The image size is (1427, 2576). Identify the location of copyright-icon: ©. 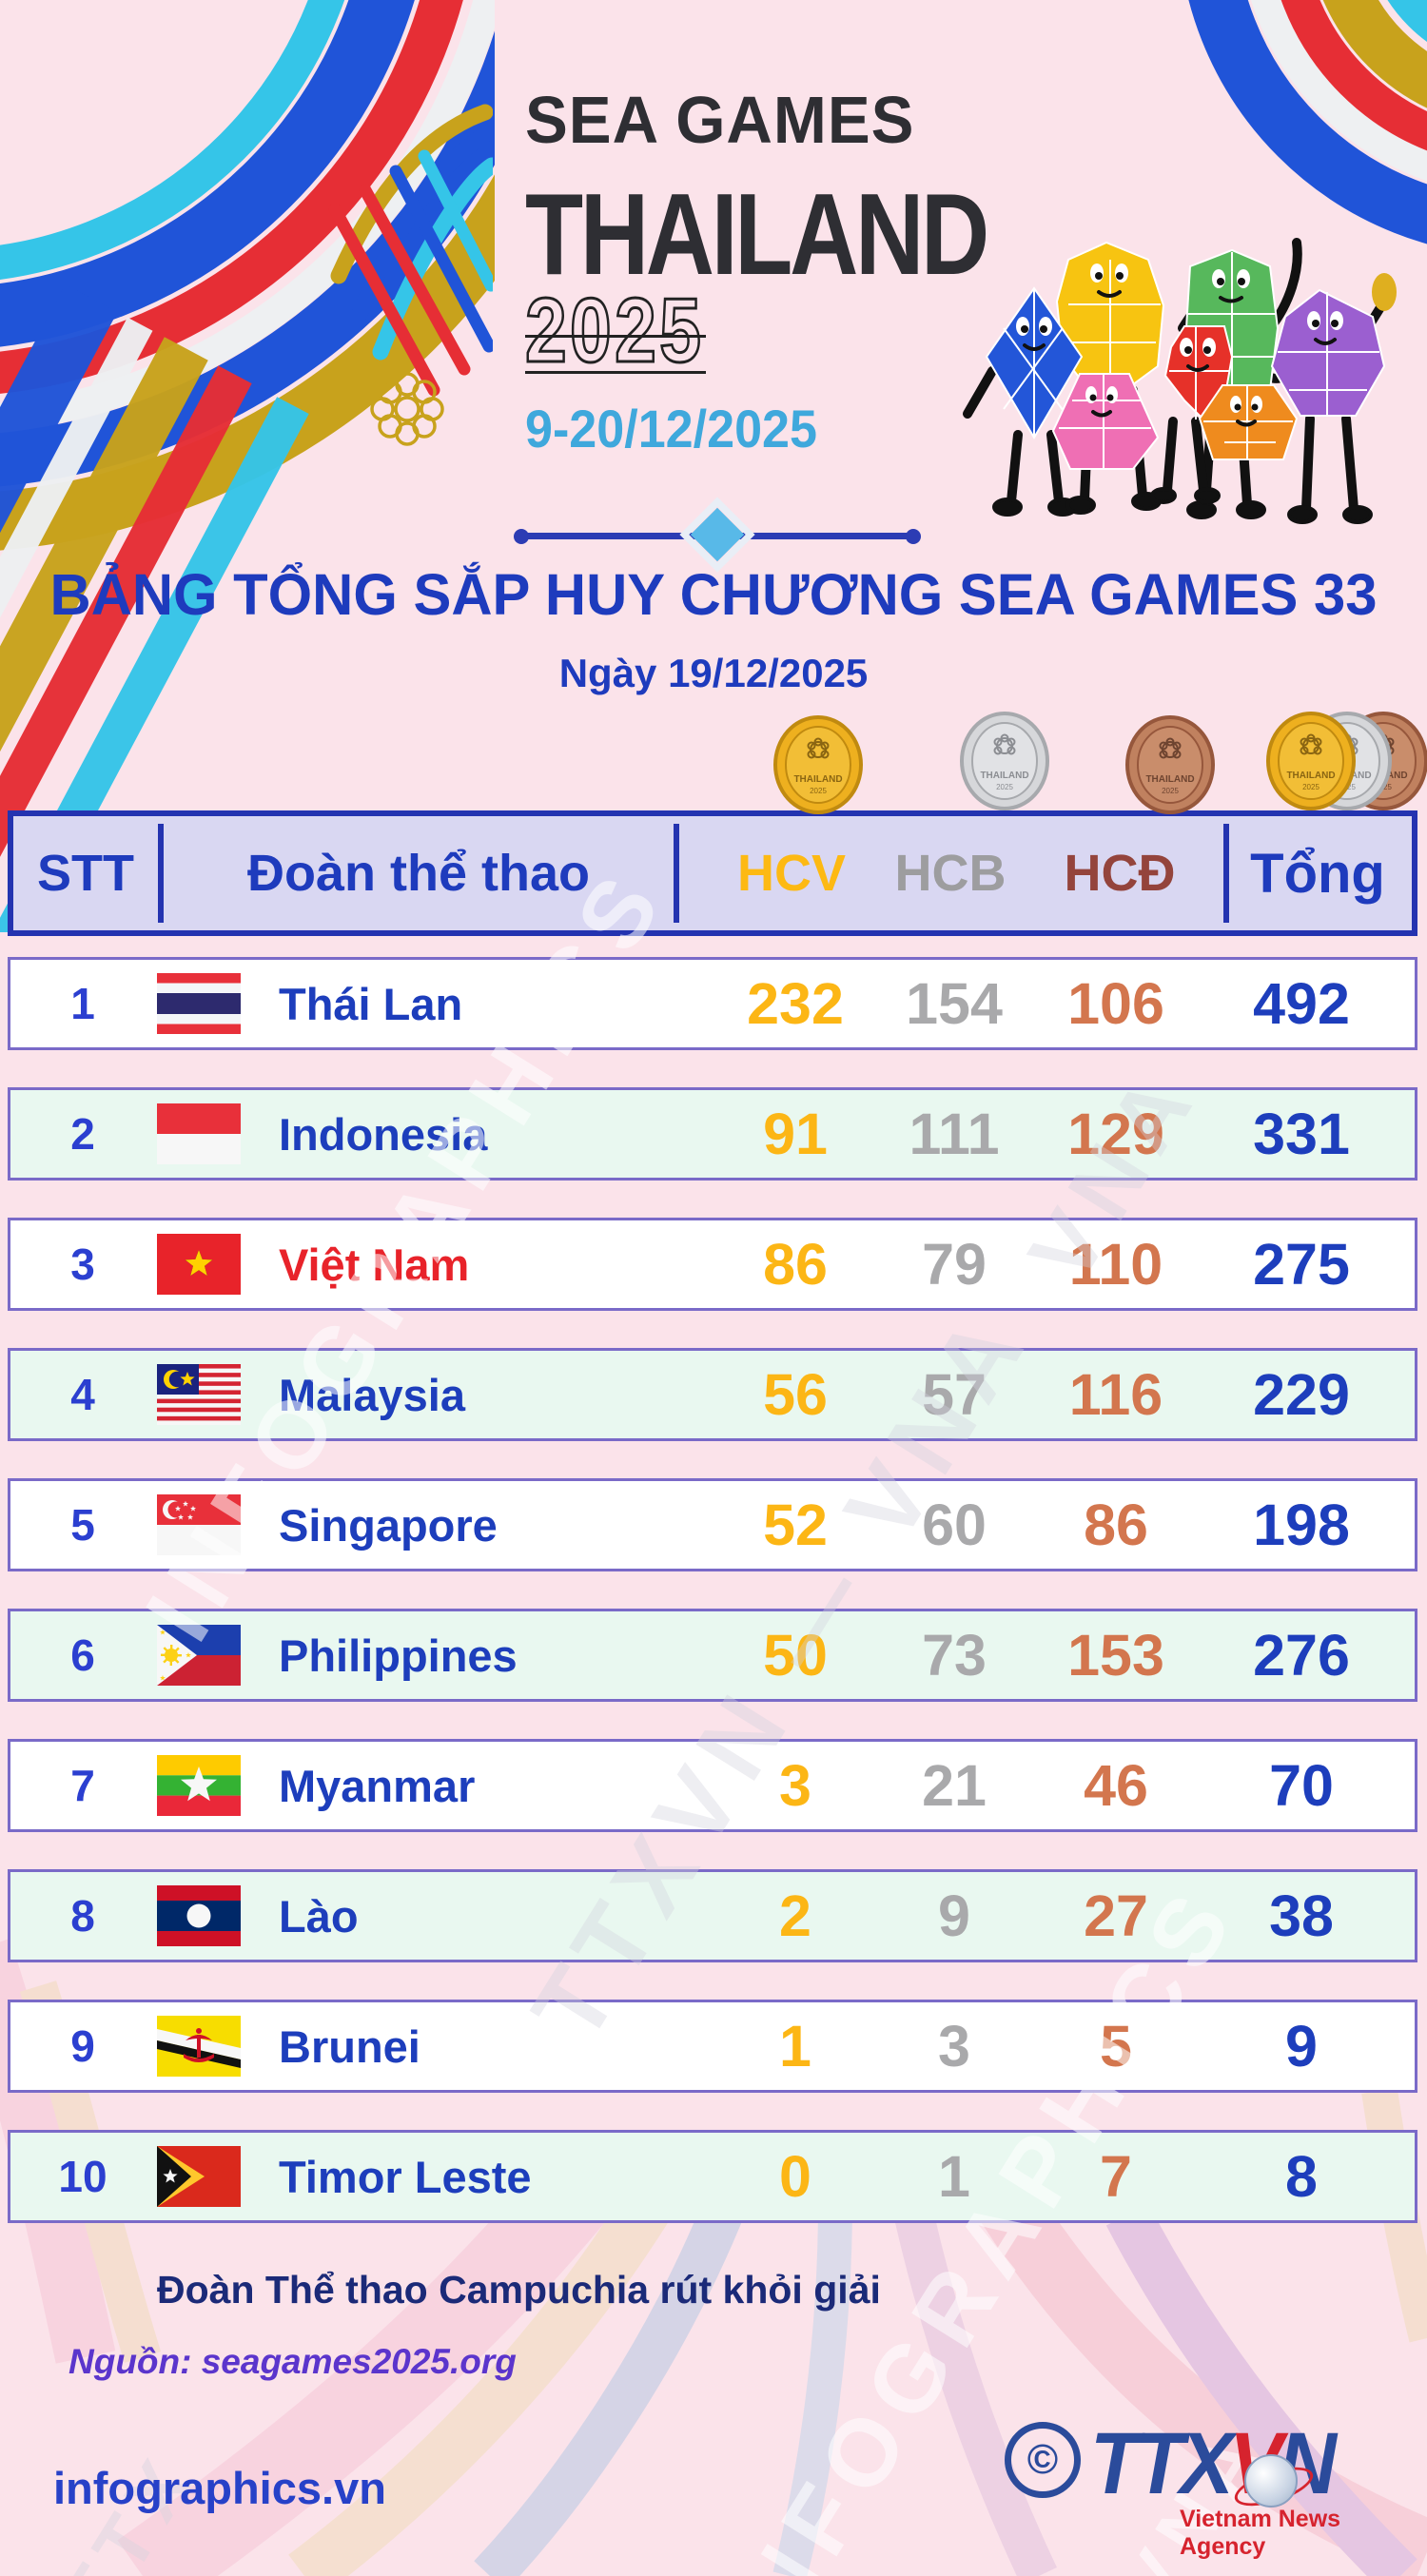
(1043, 2460).